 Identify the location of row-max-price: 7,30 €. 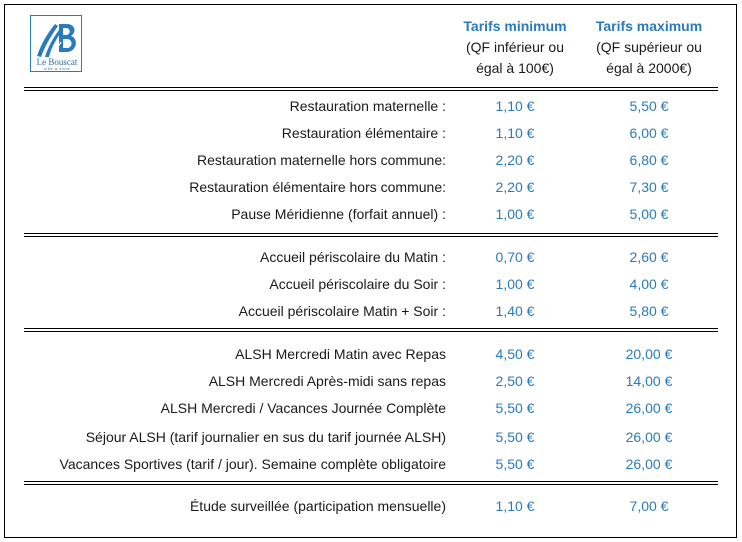
(649, 187).